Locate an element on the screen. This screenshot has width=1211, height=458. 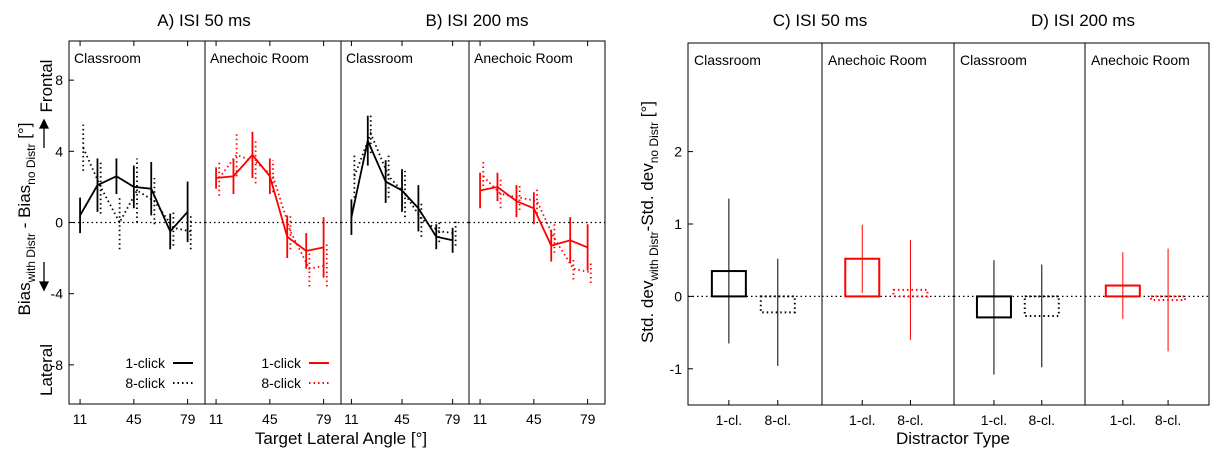
lateral-direction-label: Lateral is located at coordinates (46, 370).